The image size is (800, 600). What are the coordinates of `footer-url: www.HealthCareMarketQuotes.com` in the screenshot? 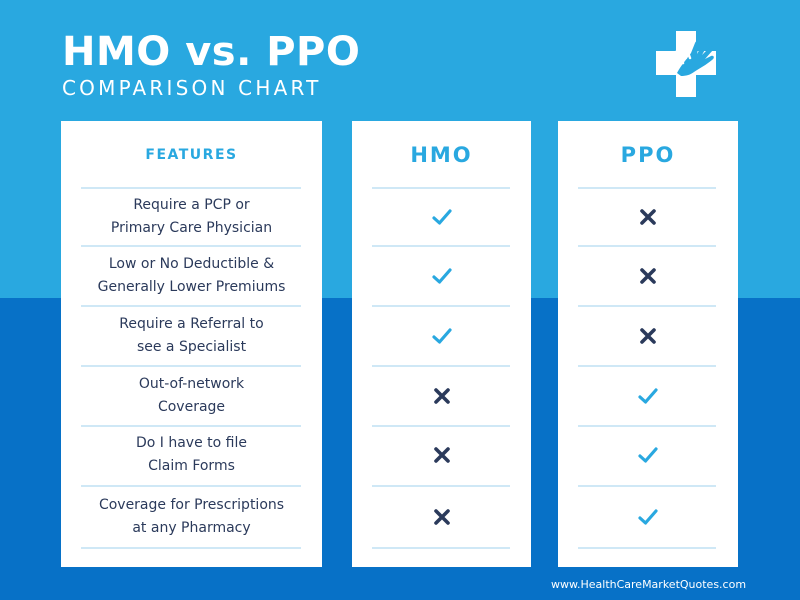 It's located at (649, 584).